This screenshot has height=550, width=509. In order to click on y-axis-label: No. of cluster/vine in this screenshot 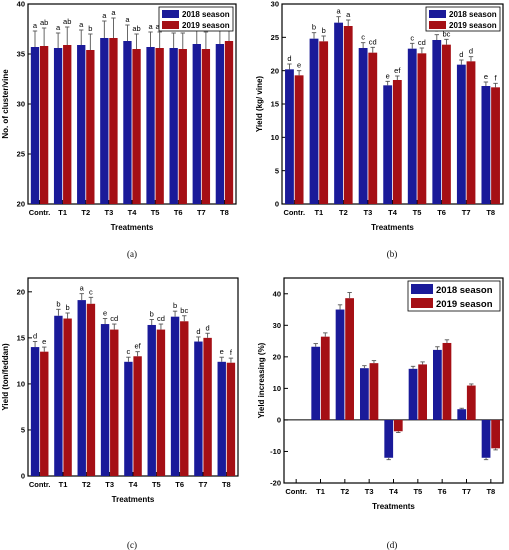, I will do `click(5, 104)`.